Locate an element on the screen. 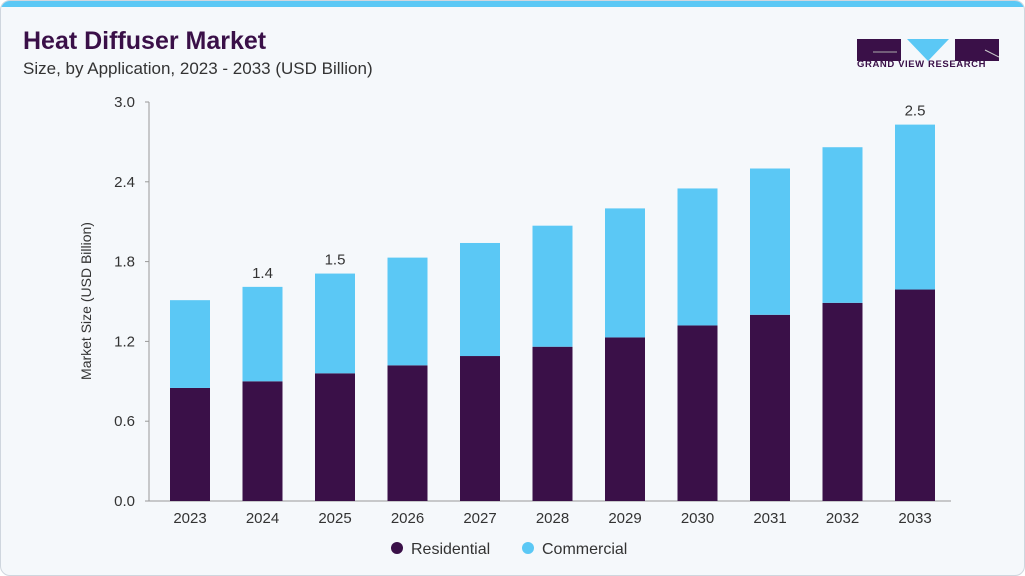 This screenshot has width=1025, height=576. bar-residential-2032 is located at coordinates (842, 401).